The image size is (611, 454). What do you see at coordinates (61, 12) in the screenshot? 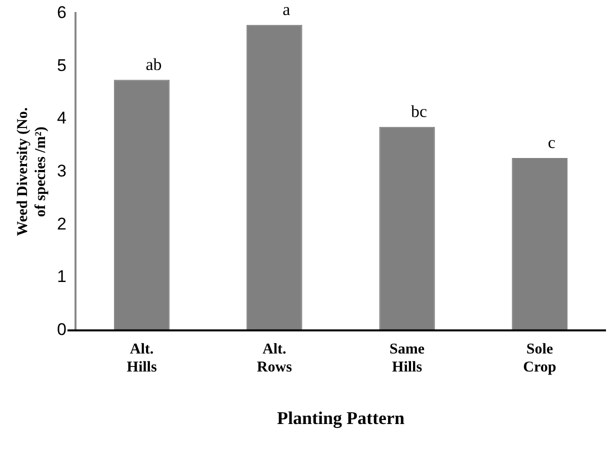
I see `y-tick-label: 6` at bounding box center [61, 12].